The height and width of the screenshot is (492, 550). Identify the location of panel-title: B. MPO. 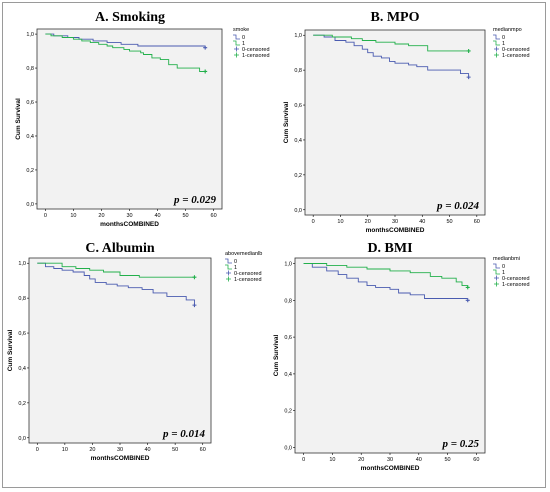
(395, 17).